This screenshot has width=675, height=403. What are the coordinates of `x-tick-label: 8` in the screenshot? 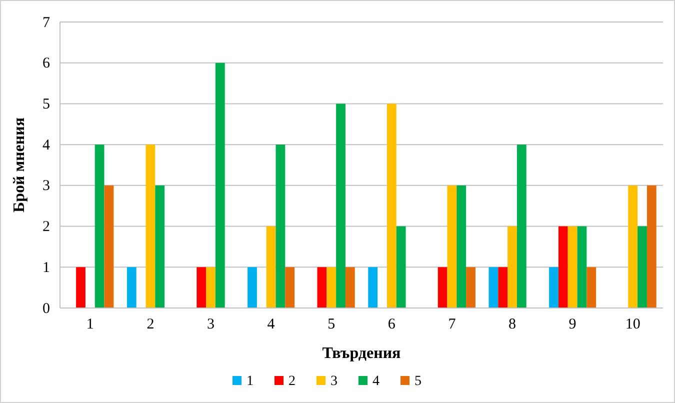 It's located at (512, 324).